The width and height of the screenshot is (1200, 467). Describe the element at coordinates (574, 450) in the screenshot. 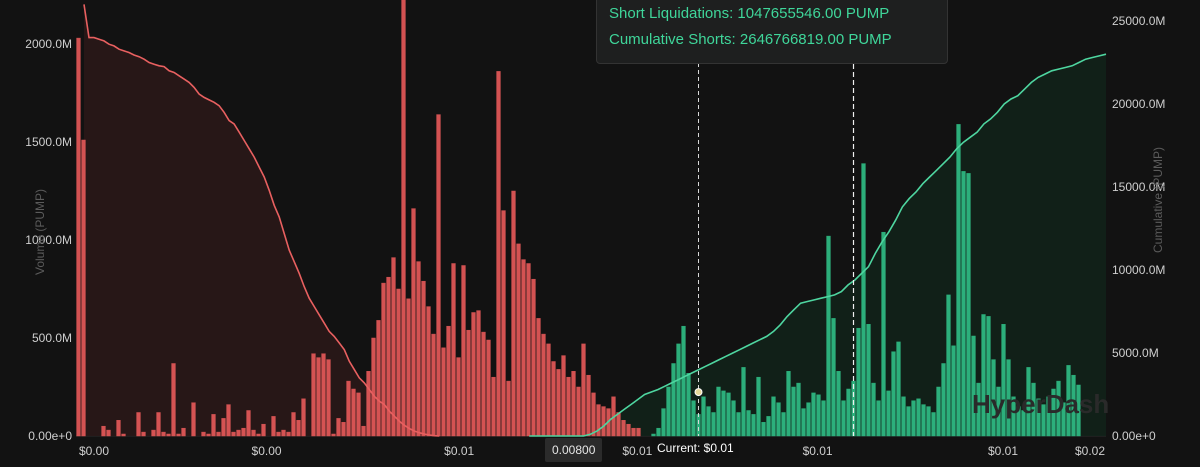

I see `hover-price-label: 0.00800` at that location.